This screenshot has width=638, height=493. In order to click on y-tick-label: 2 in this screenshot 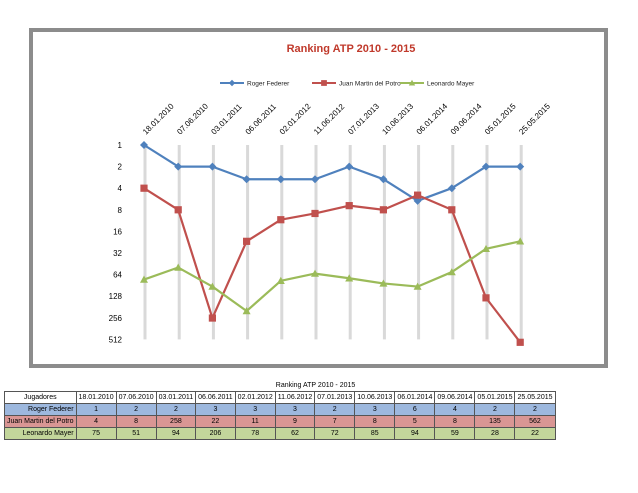, I will do `click(120, 167)`.